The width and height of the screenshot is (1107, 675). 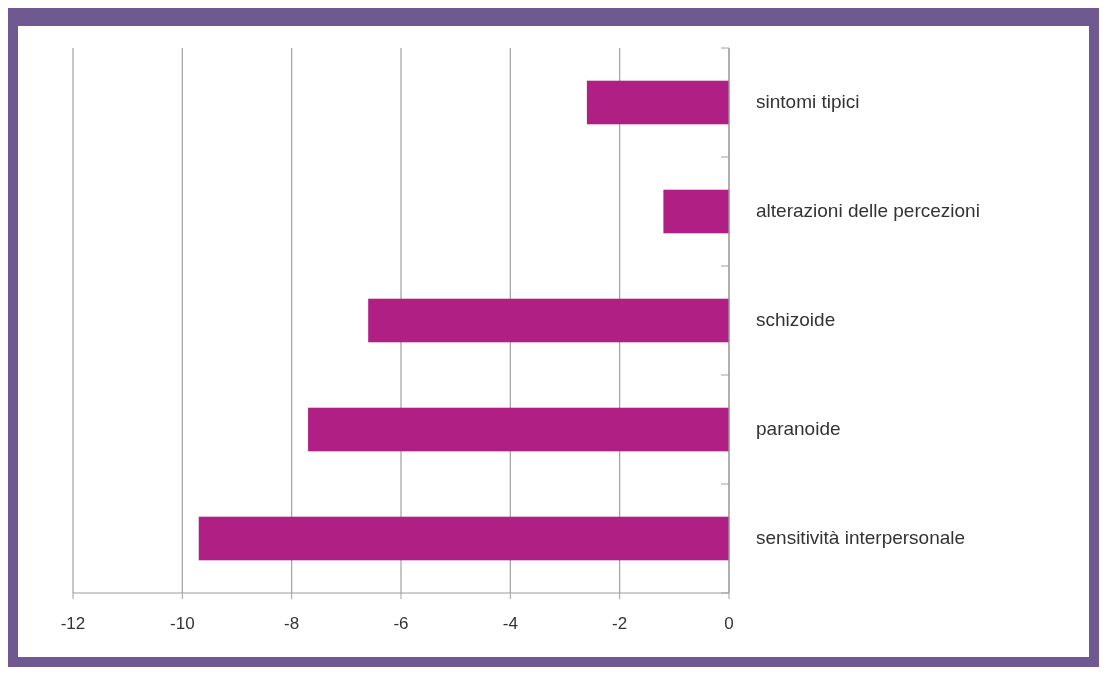 I want to click on y-tick-label: paranoide, so click(x=798, y=428).